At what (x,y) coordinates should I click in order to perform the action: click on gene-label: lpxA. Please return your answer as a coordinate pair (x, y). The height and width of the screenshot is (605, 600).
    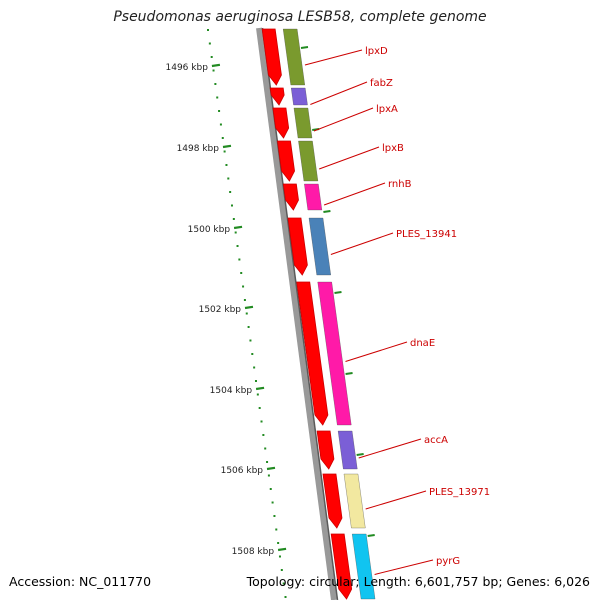
    Looking at the image, I should click on (387, 109).